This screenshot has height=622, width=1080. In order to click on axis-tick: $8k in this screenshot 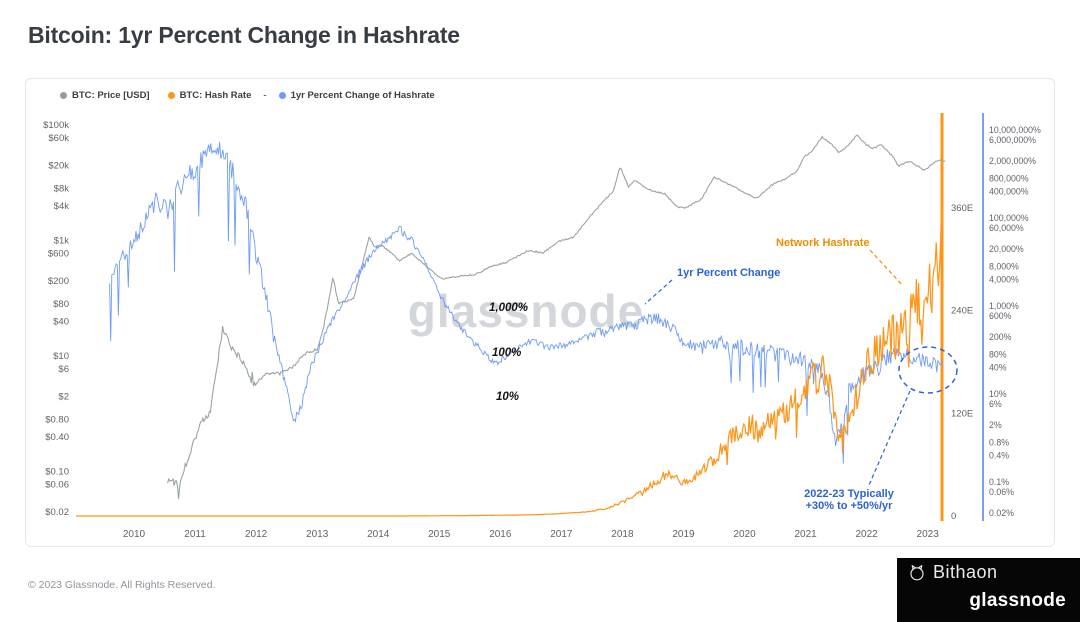, I will do `click(62, 188)`.